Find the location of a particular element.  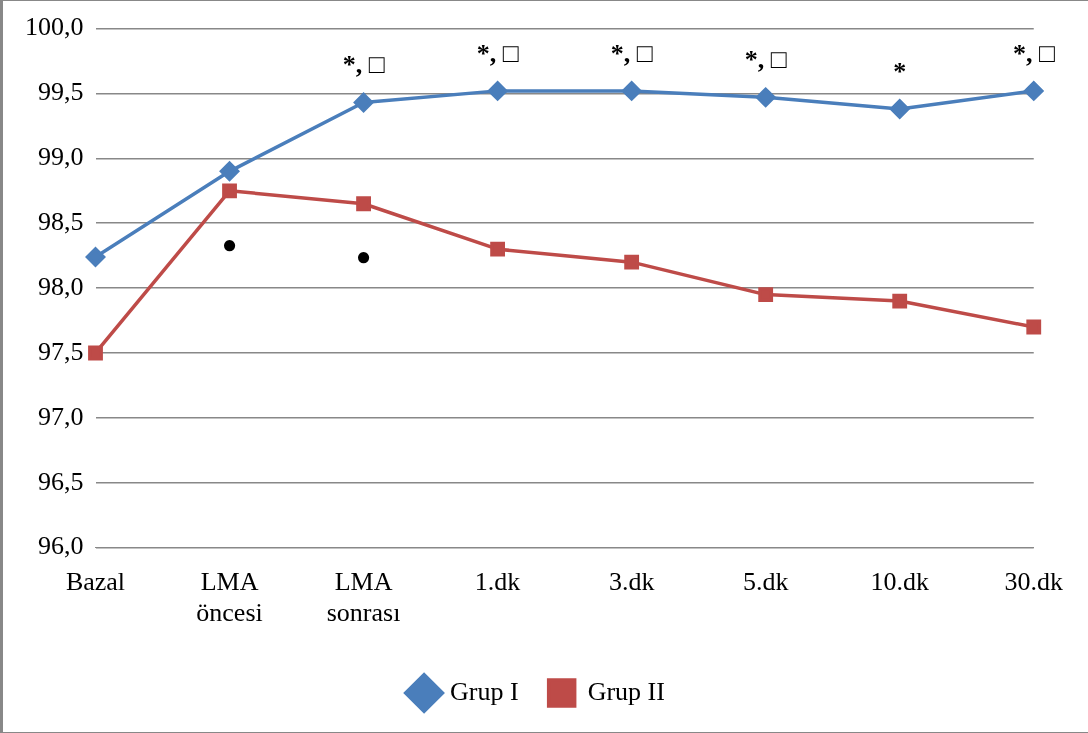

x-tick-label: LMA öncesi is located at coordinates (229, 597).